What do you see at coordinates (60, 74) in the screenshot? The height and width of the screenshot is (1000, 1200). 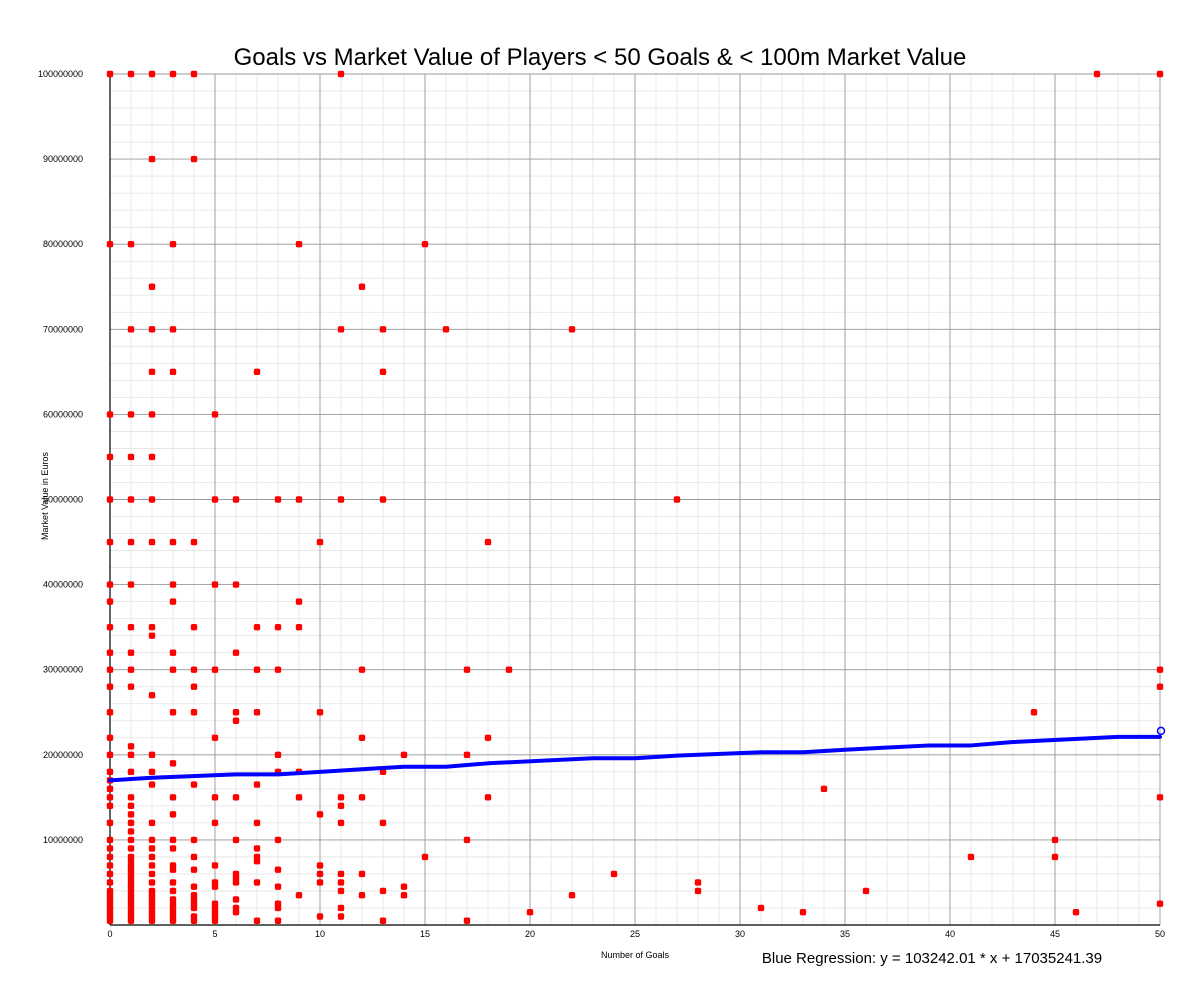 I see `y-tick-label: 100000000` at bounding box center [60, 74].